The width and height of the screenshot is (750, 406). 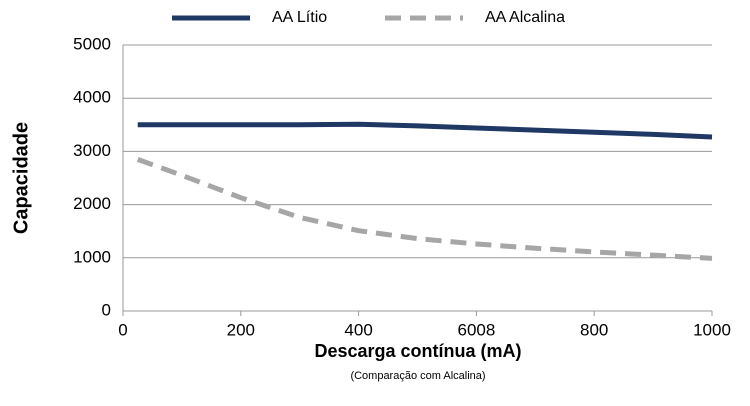 I want to click on legend-label: AA Alcalina, so click(x=525, y=17).